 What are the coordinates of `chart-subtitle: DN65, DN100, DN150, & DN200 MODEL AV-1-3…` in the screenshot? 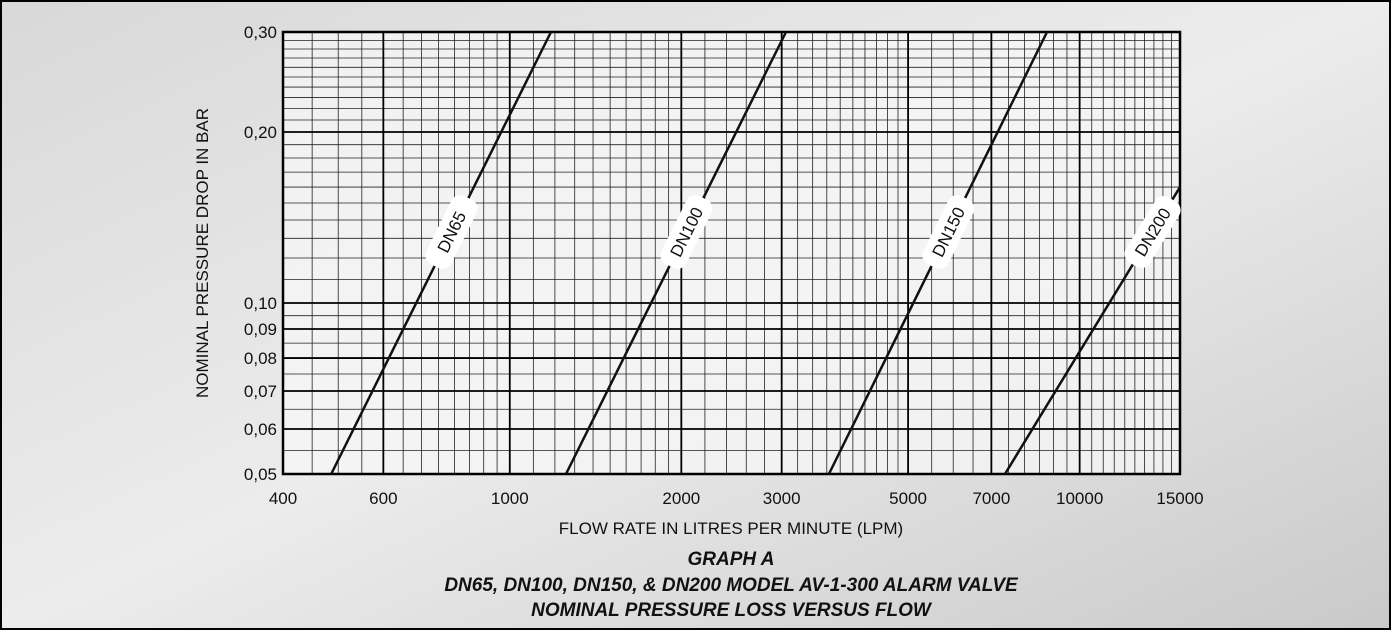 It's located at (731, 585).